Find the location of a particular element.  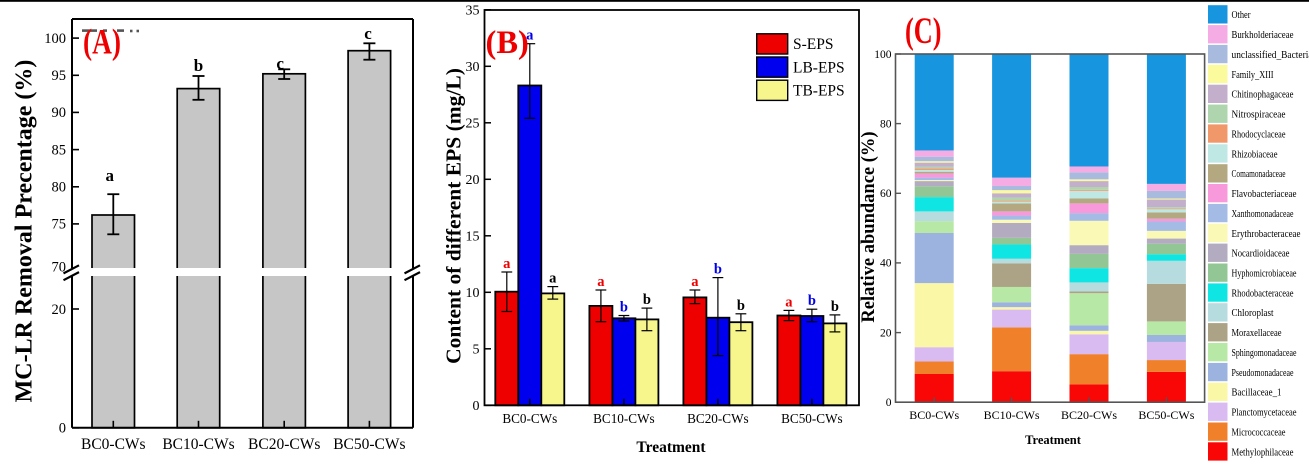

svg-text: Family_XIII is located at coordinates (1253, 75).